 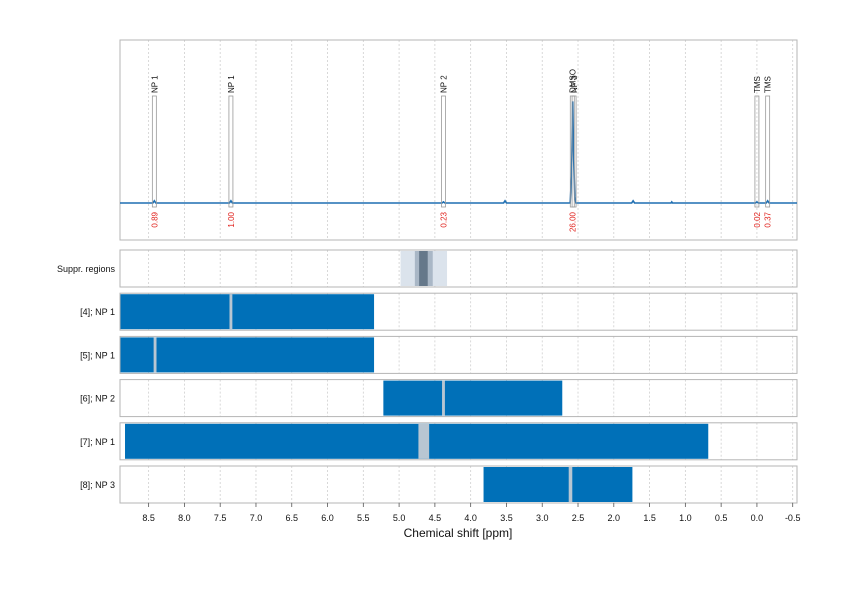 I want to click on track-label: [7]; NP 1, so click(x=97, y=442).